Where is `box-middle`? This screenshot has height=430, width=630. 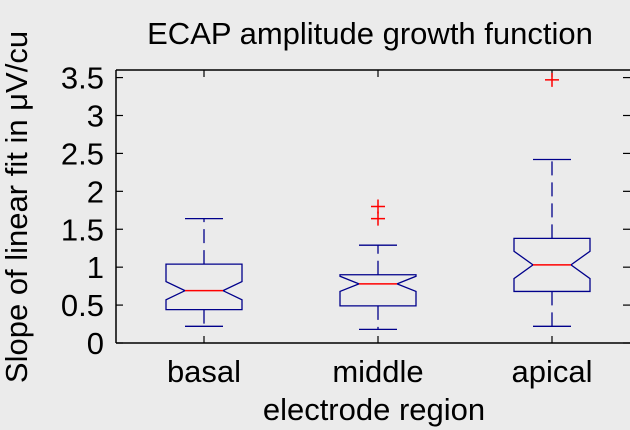 box-middle is located at coordinates (378, 265).